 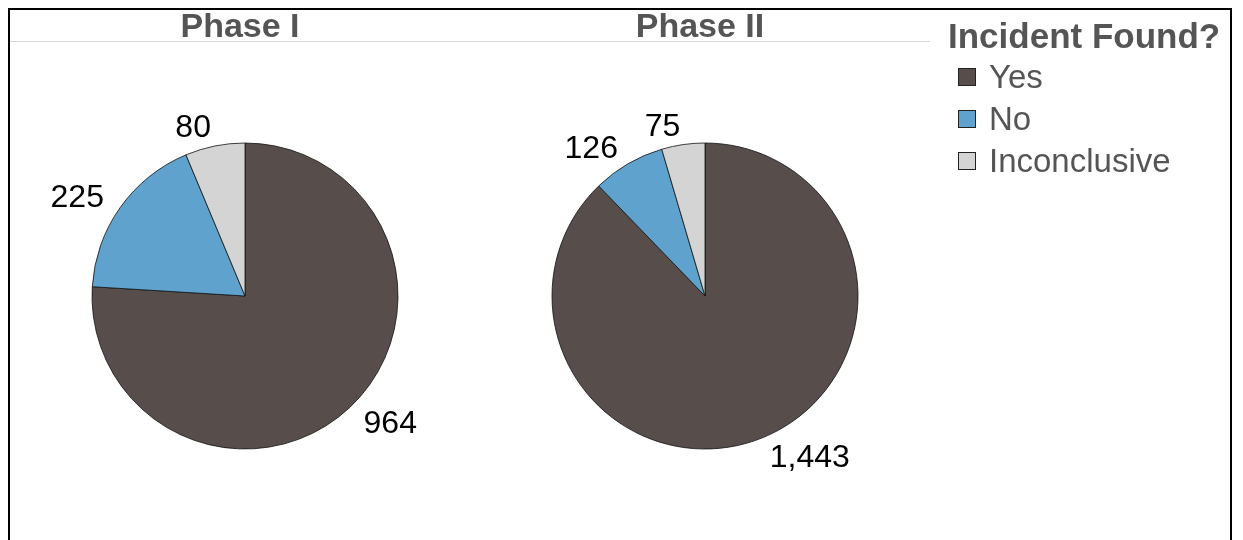 I want to click on data-label: 964, so click(x=390, y=421).